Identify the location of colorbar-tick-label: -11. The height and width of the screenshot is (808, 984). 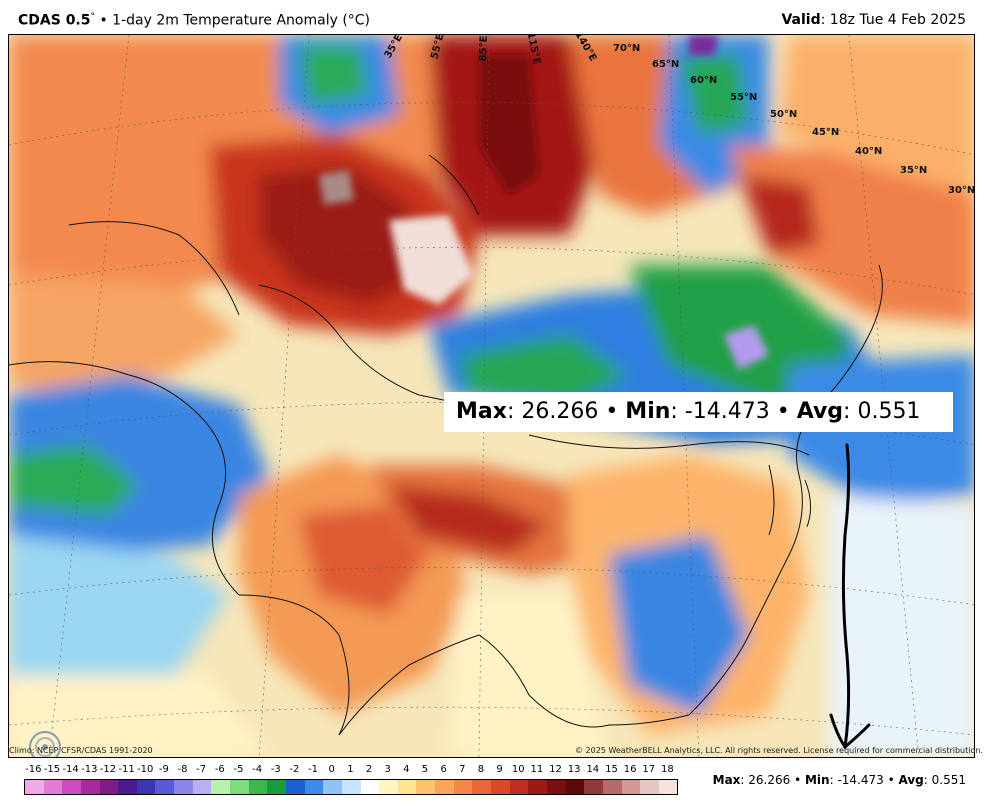
(126, 769).